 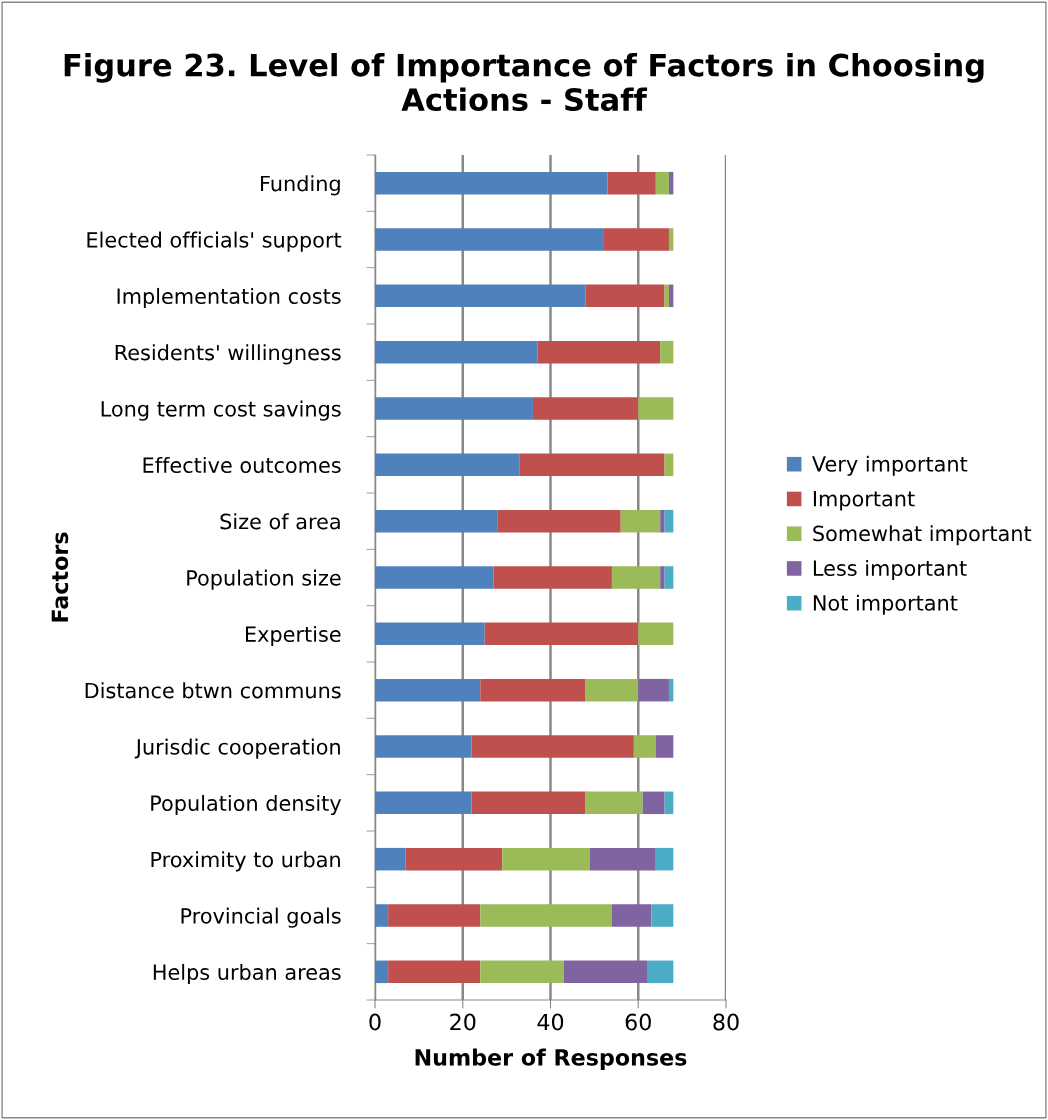 I want to click on y-tick-label: Long term cost savings, so click(x=221, y=410).